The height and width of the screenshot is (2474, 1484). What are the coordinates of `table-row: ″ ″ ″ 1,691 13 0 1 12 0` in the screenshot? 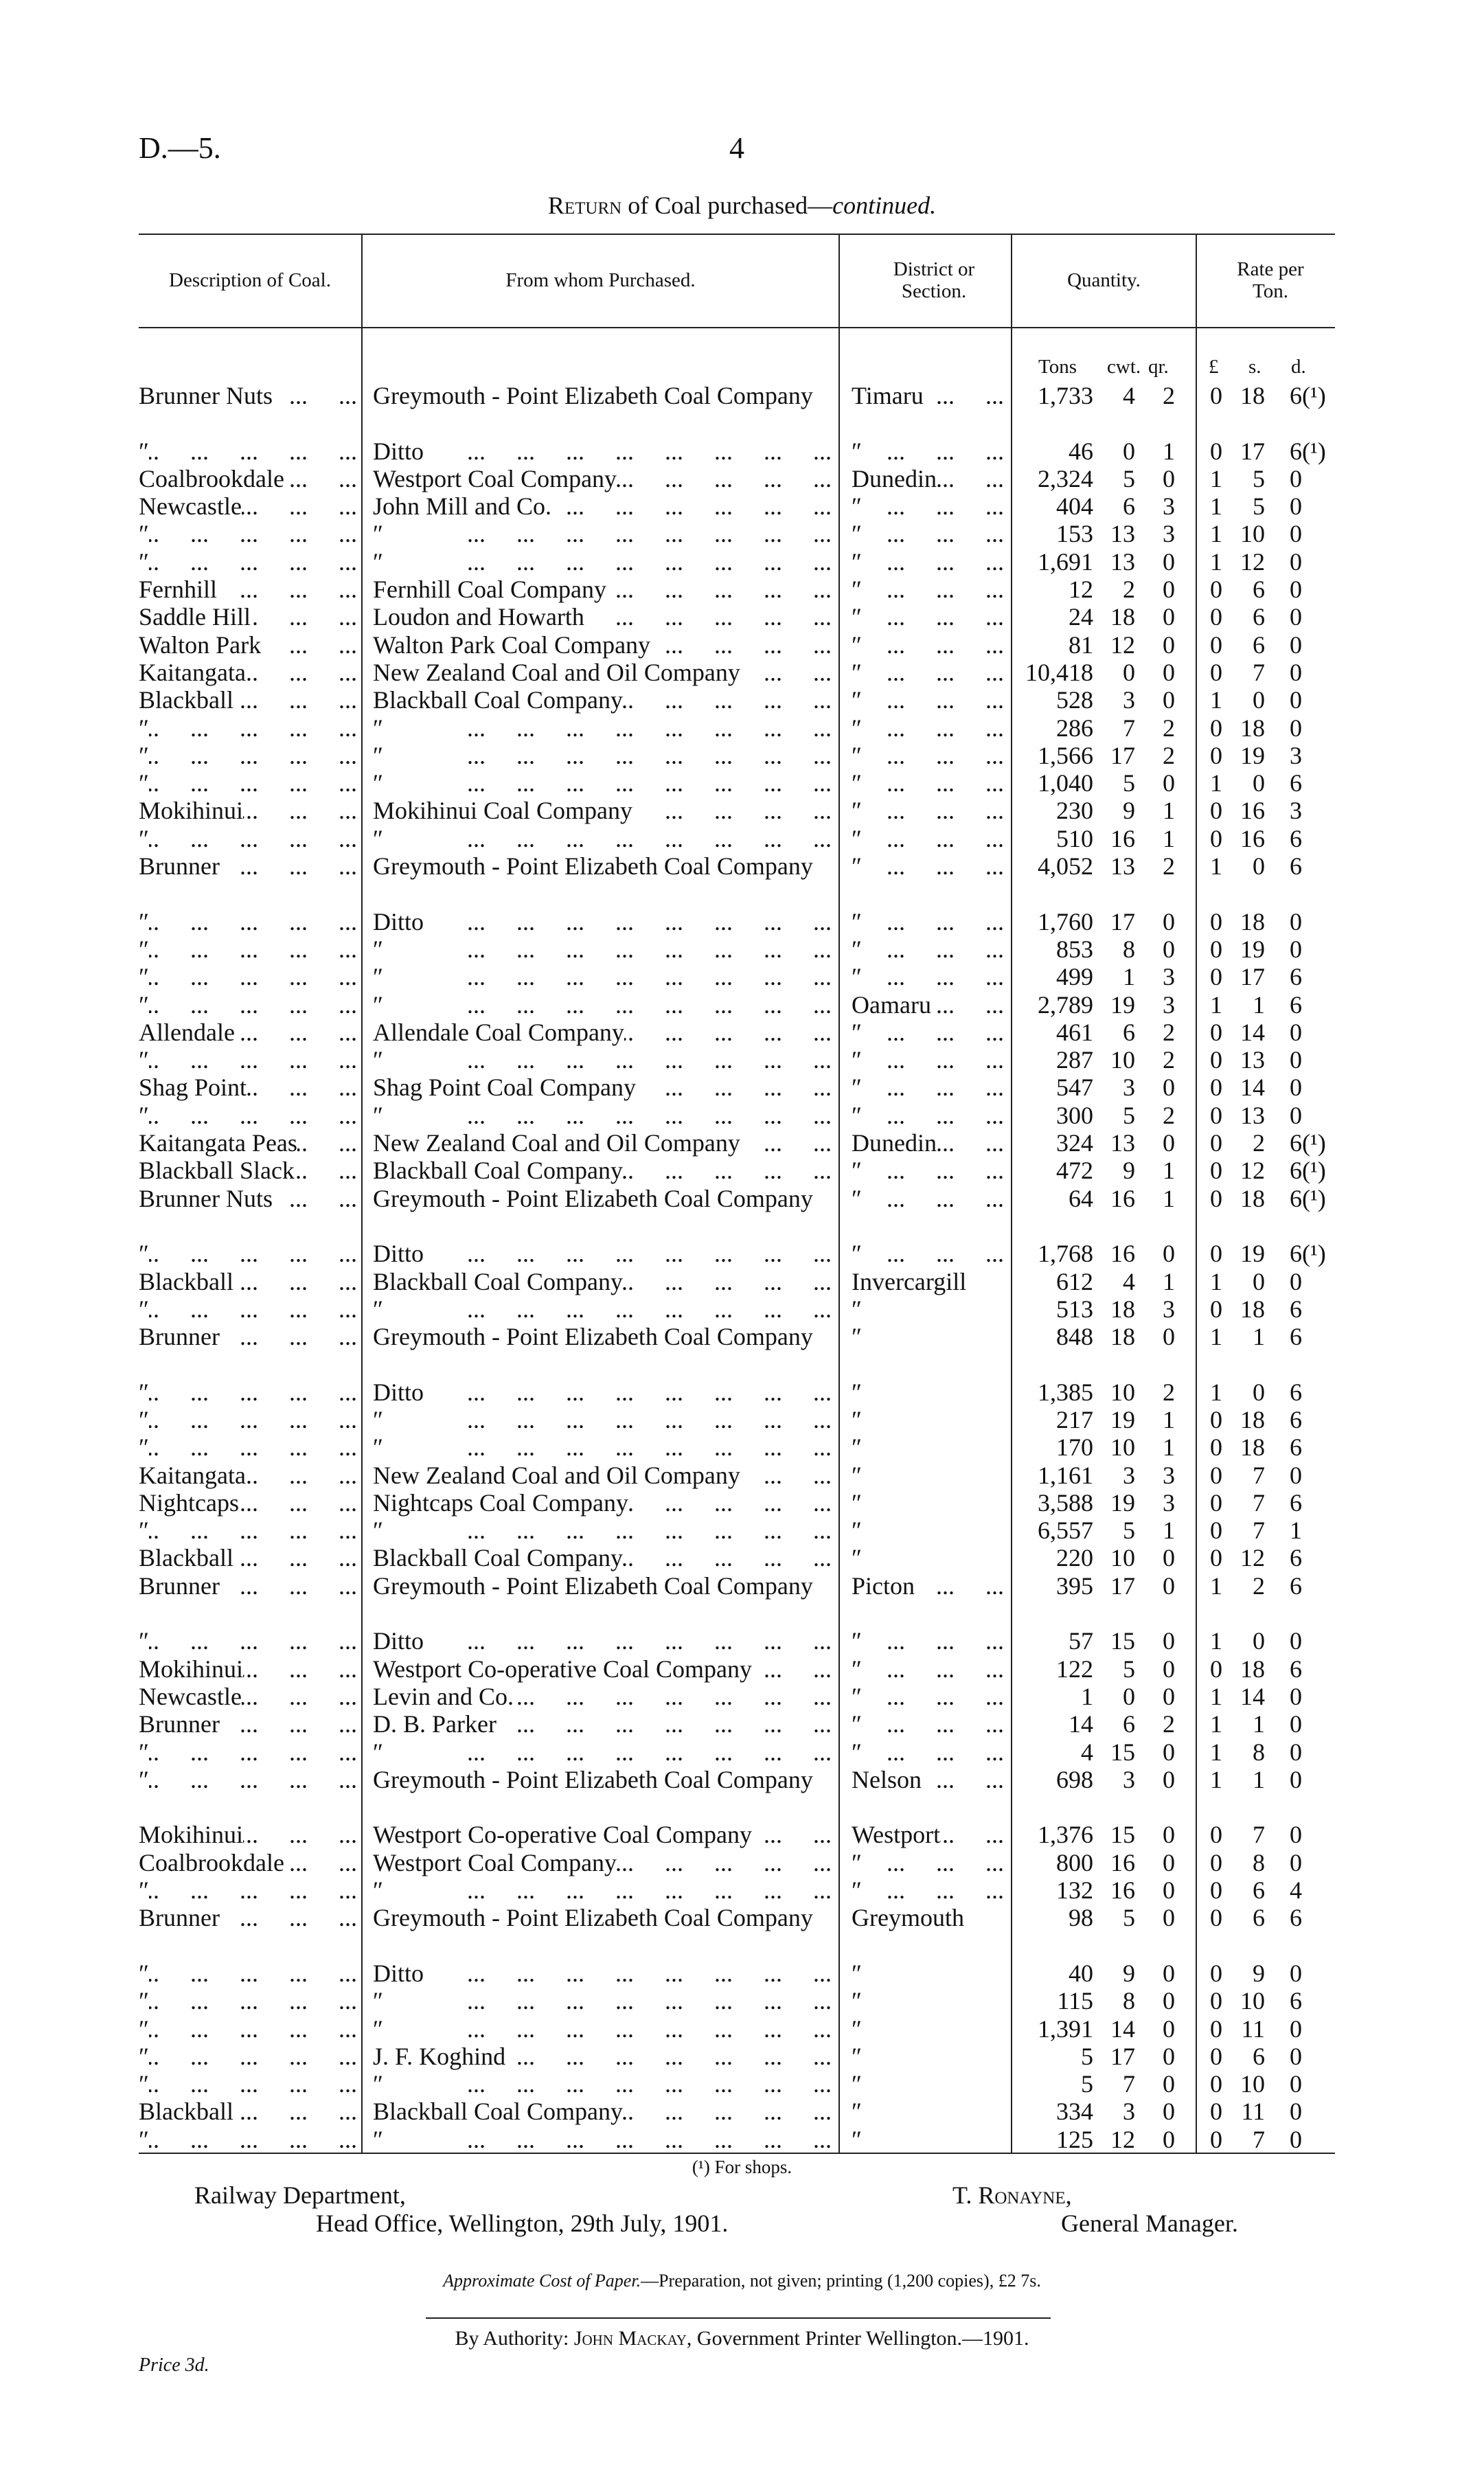 It's located at (742, 562).